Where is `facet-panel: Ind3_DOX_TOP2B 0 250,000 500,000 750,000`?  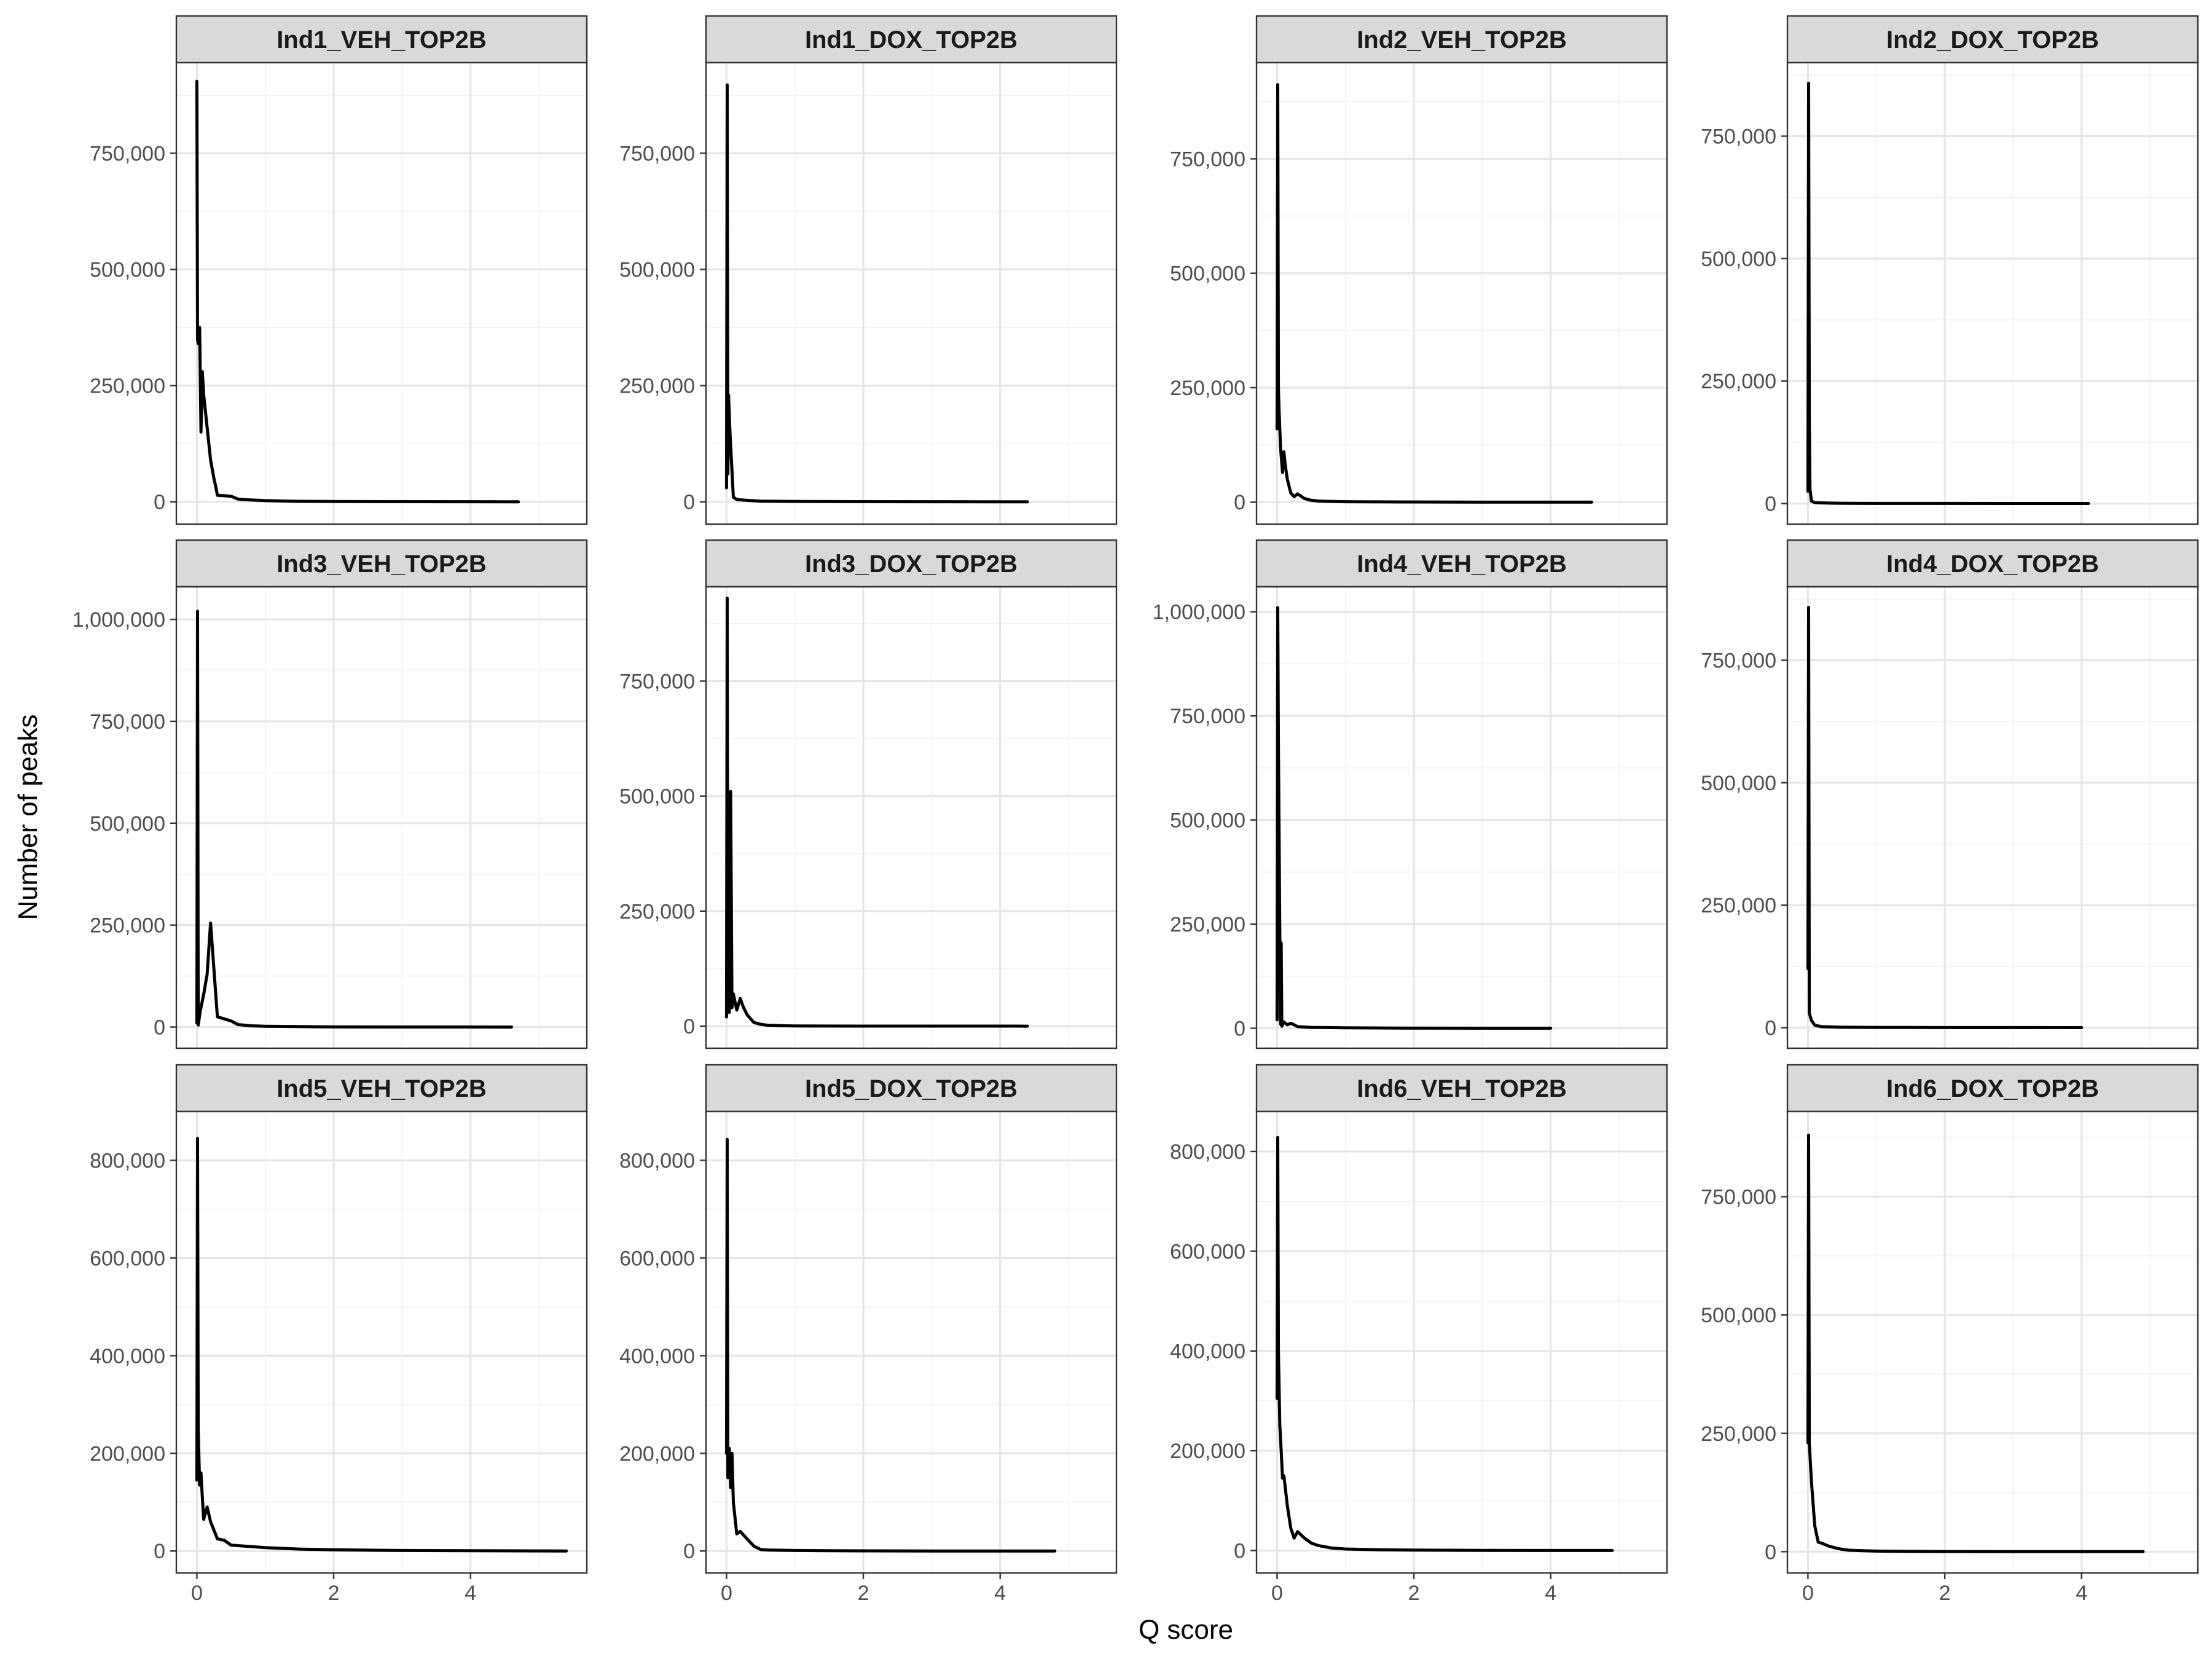 facet-panel: Ind3_DOX_TOP2B 0 250,000 500,000 750,000 is located at coordinates (868, 794).